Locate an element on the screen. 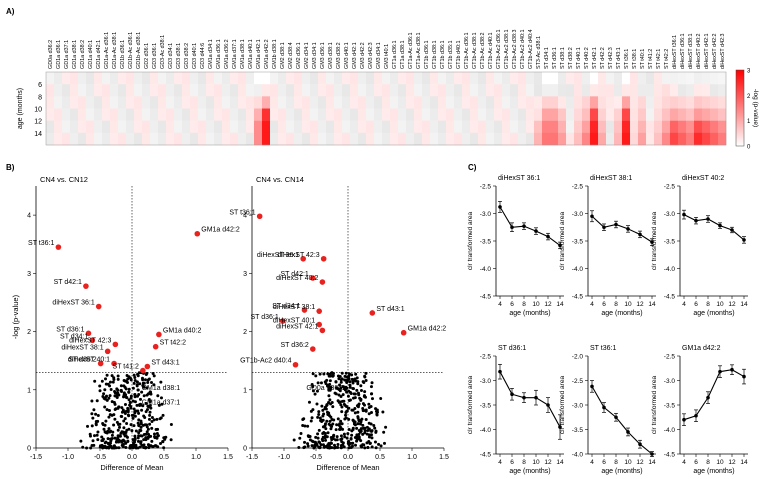  significant-point is located at coordinates (107, 351).